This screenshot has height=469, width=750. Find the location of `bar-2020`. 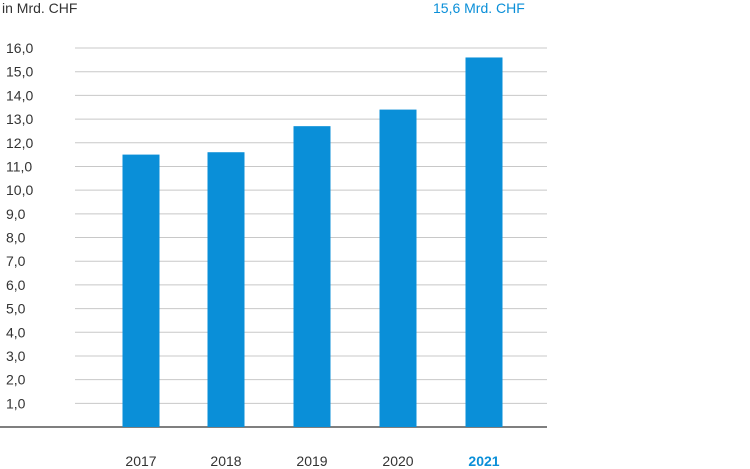

bar-2020 is located at coordinates (398, 268).